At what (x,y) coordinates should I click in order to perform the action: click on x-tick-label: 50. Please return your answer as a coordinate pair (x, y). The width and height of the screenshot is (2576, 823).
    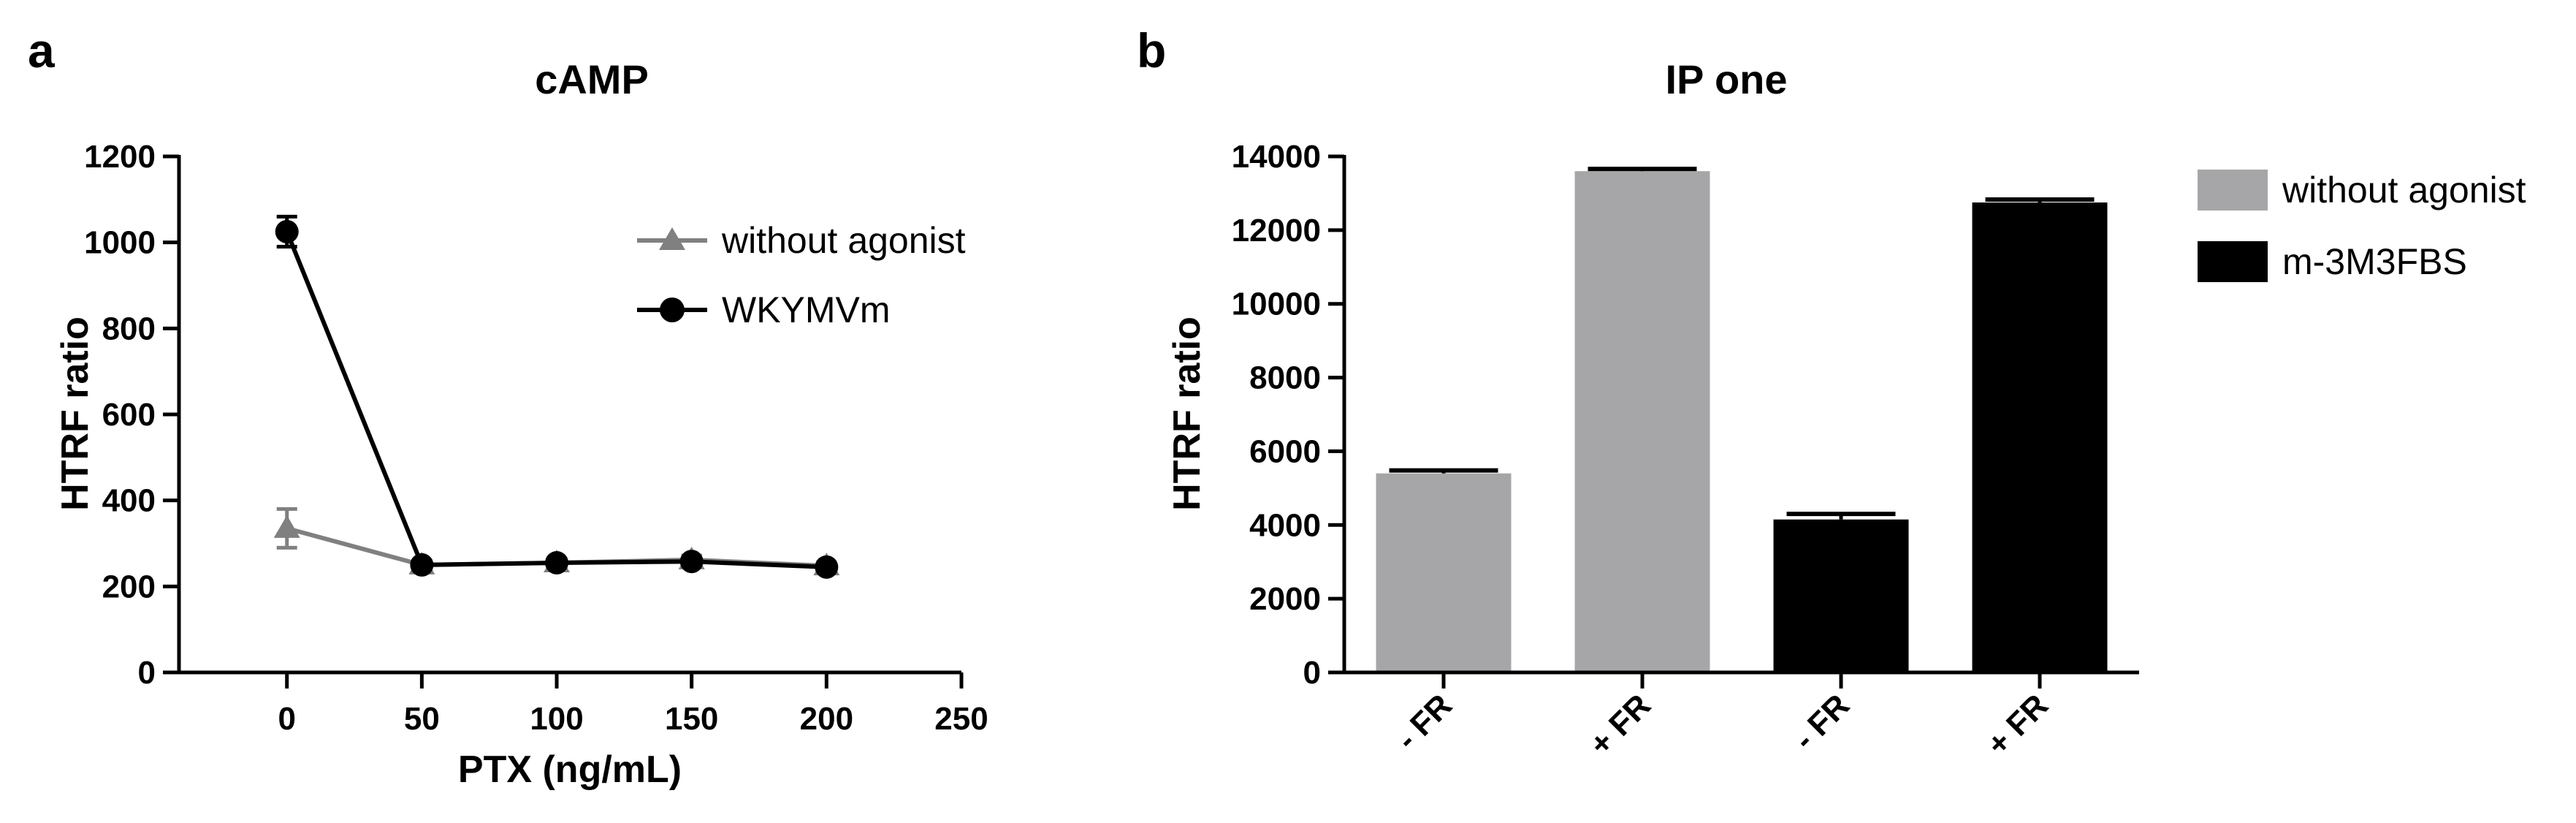
    Looking at the image, I should click on (422, 719).